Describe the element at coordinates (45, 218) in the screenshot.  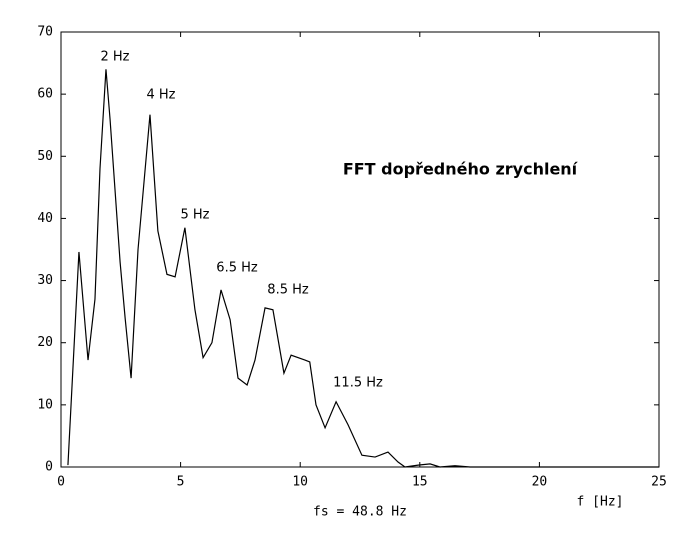
I see `y-tick-label: 40` at that location.